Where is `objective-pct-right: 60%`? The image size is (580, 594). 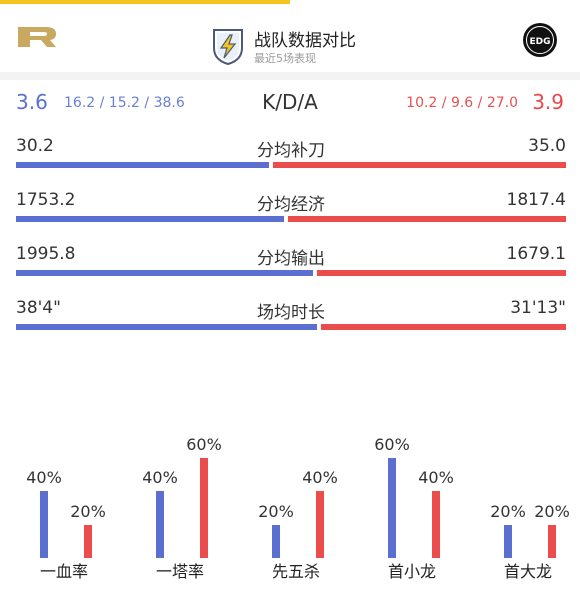
objective-pct-right: 60% is located at coordinates (204, 444).